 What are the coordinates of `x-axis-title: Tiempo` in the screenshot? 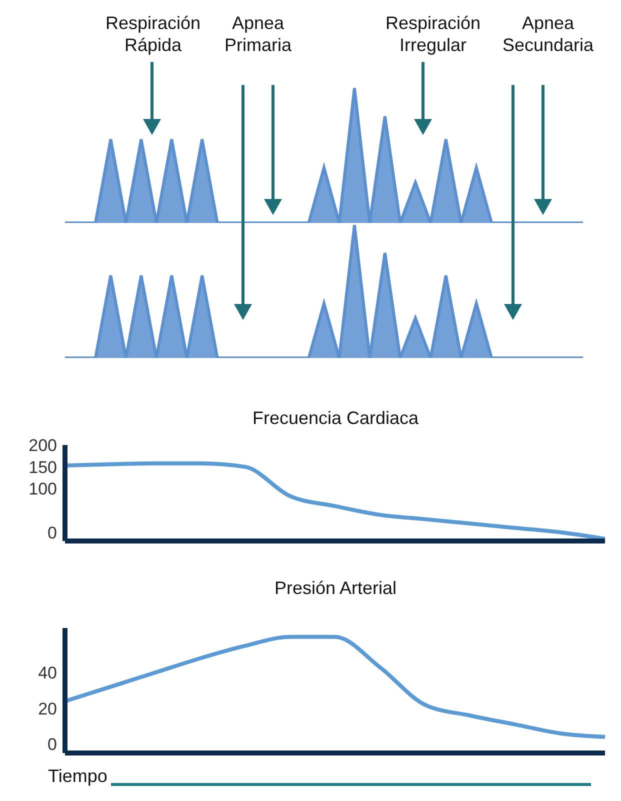 It's located at (78, 776).